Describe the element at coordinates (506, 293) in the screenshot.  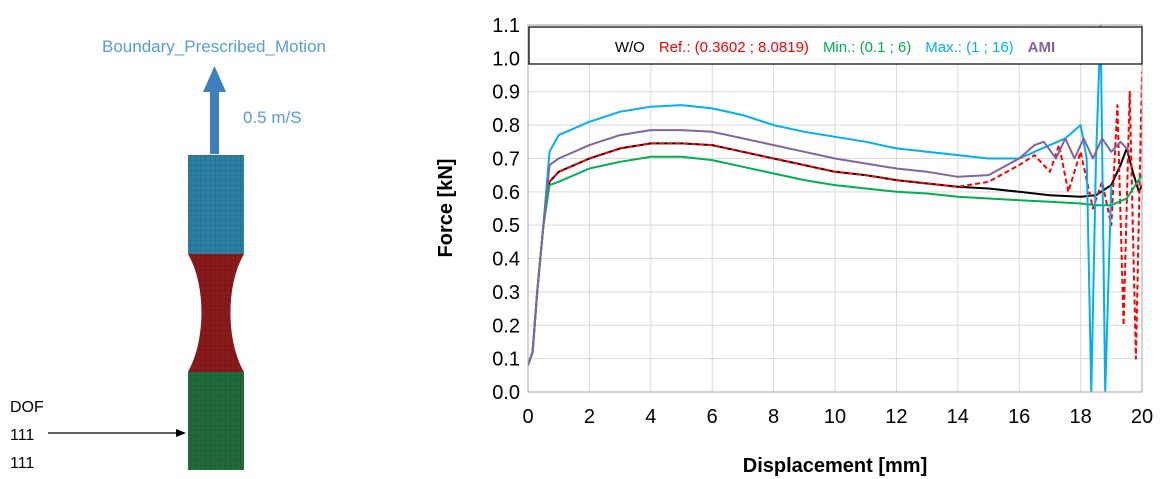
I see `y-tick-label: 0.3` at that location.